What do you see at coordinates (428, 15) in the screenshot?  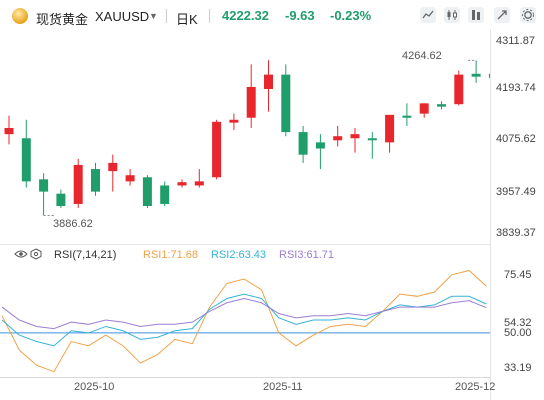 I see `line-chart-icon` at bounding box center [428, 15].